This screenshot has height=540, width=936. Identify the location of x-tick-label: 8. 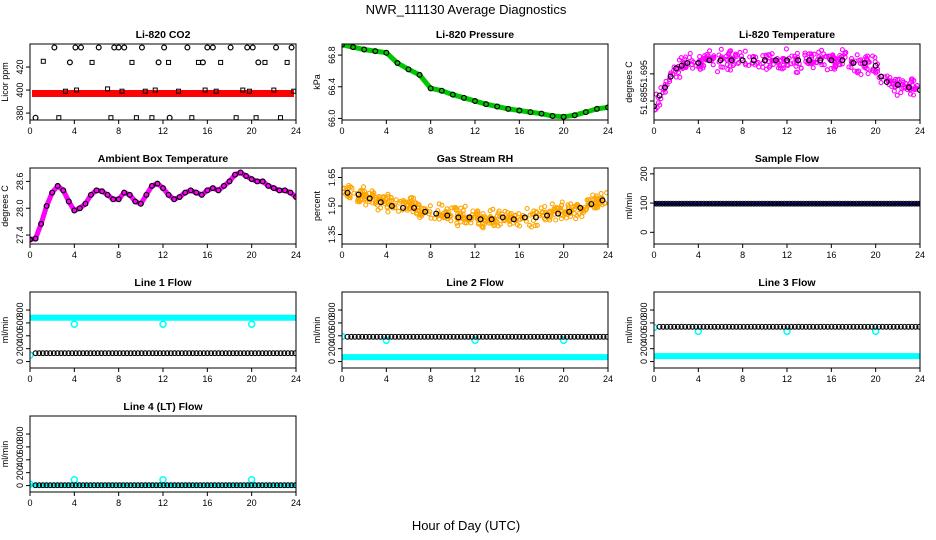
(118, 379).